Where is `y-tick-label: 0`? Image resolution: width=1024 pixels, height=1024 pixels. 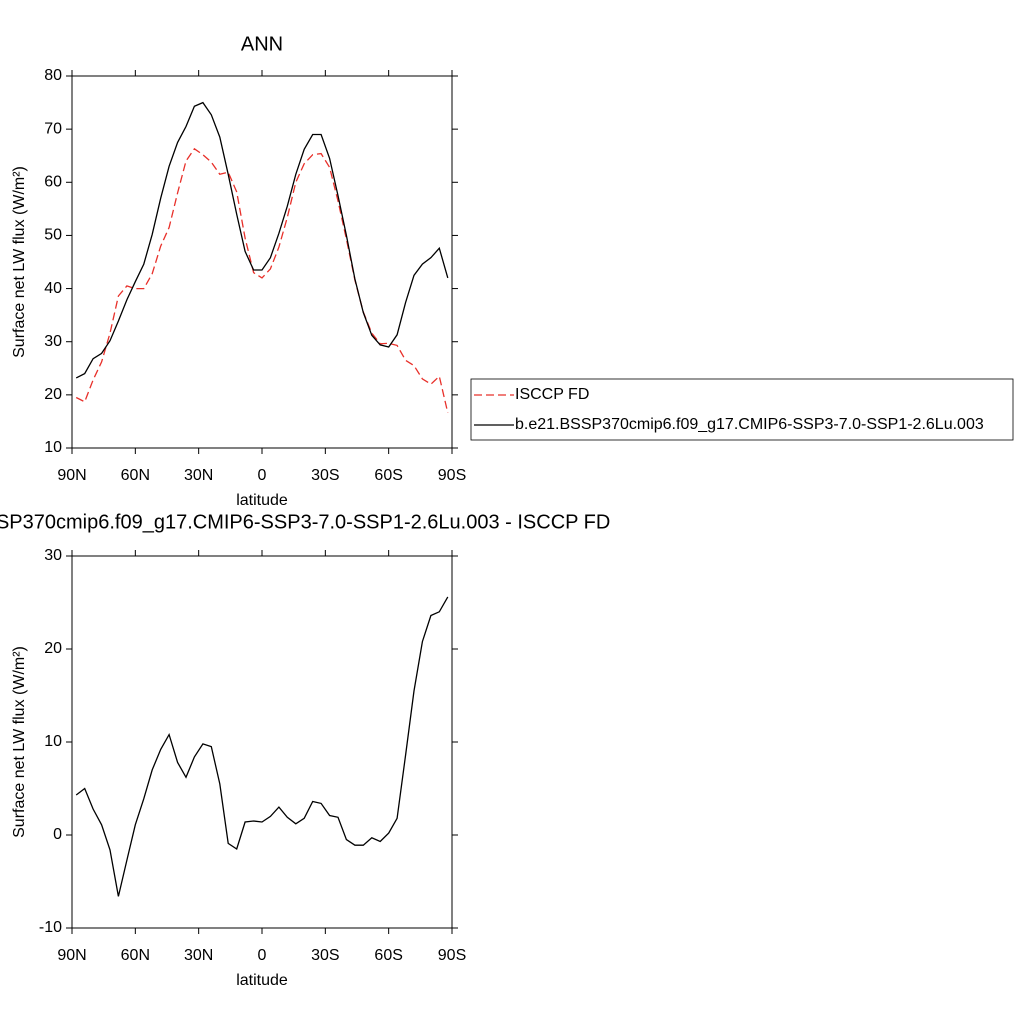 y-tick-label: 0 is located at coordinates (57, 834).